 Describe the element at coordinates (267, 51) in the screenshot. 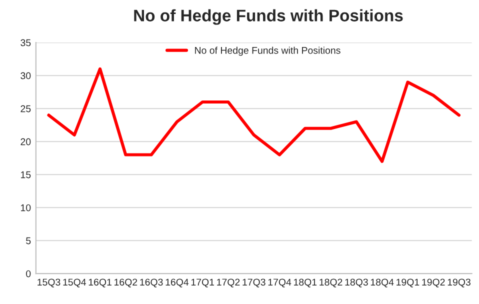

I see `legend-label: No of Hedge Funds with Positions` at that location.